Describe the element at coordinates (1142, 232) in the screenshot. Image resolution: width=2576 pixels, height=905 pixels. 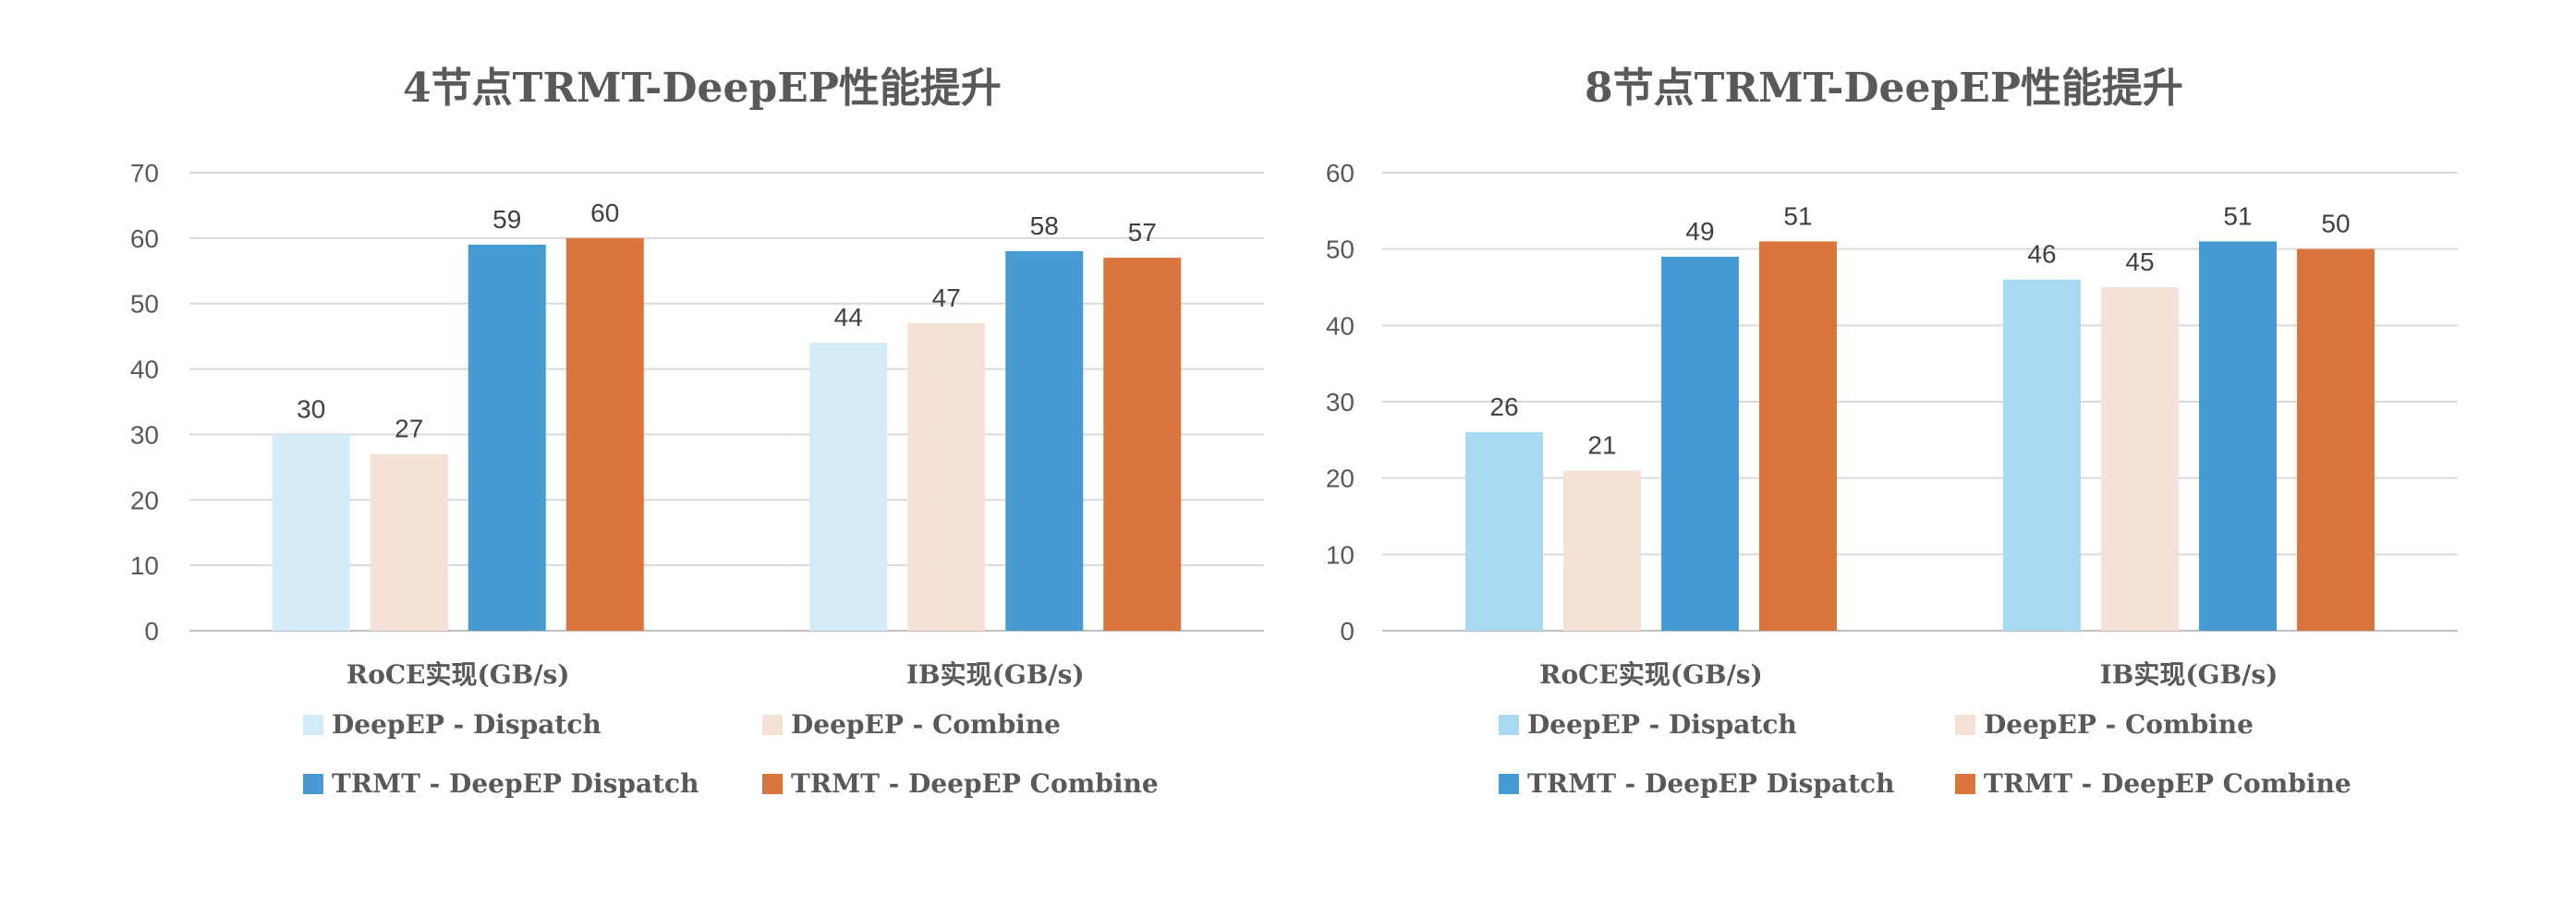
I see `data-label: 57` at that location.